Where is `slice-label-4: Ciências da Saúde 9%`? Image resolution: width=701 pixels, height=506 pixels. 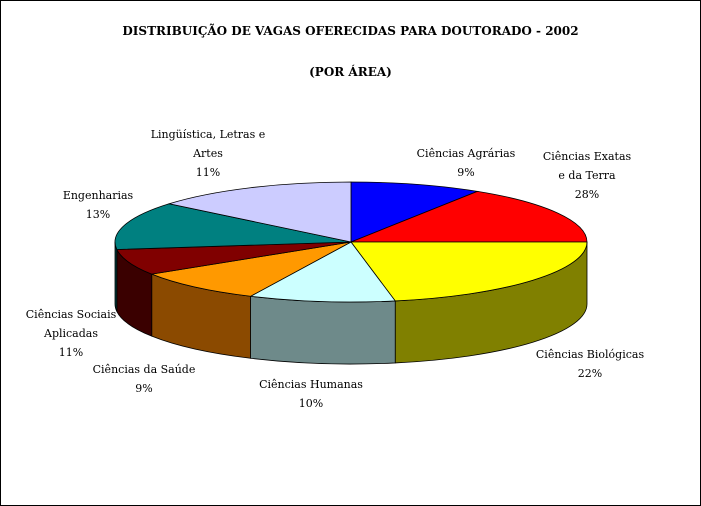
slice-label-4: Ciências da Saúde 9% is located at coordinates (144, 379).